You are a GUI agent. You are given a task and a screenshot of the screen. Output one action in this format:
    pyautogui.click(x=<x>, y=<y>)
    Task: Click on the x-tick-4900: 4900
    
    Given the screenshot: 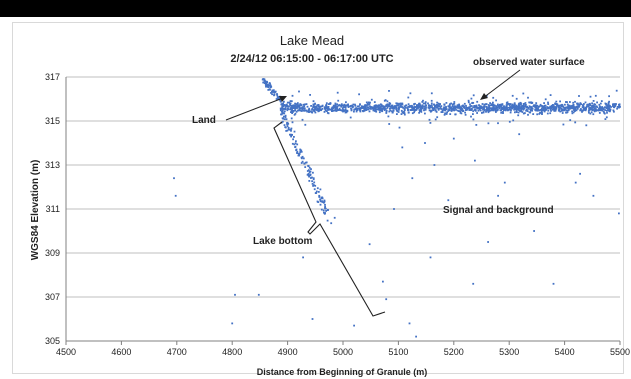 What is the action you would take?
    pyautogui.click(x=288, y=352)
    